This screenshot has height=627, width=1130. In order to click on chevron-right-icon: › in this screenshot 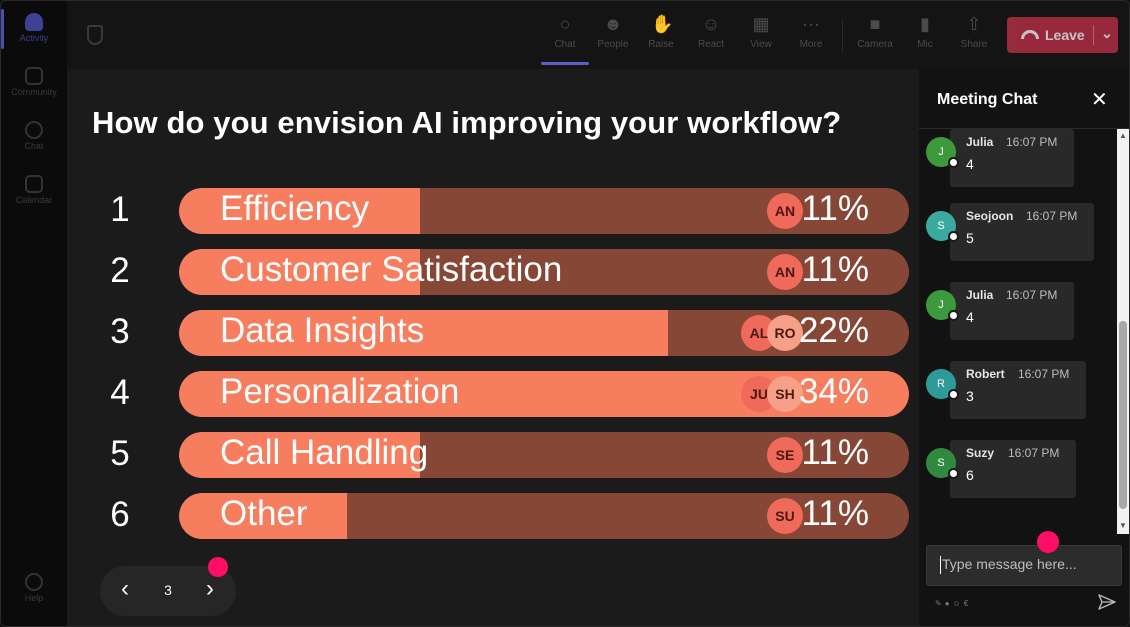, I will do `click(210, 588)`.